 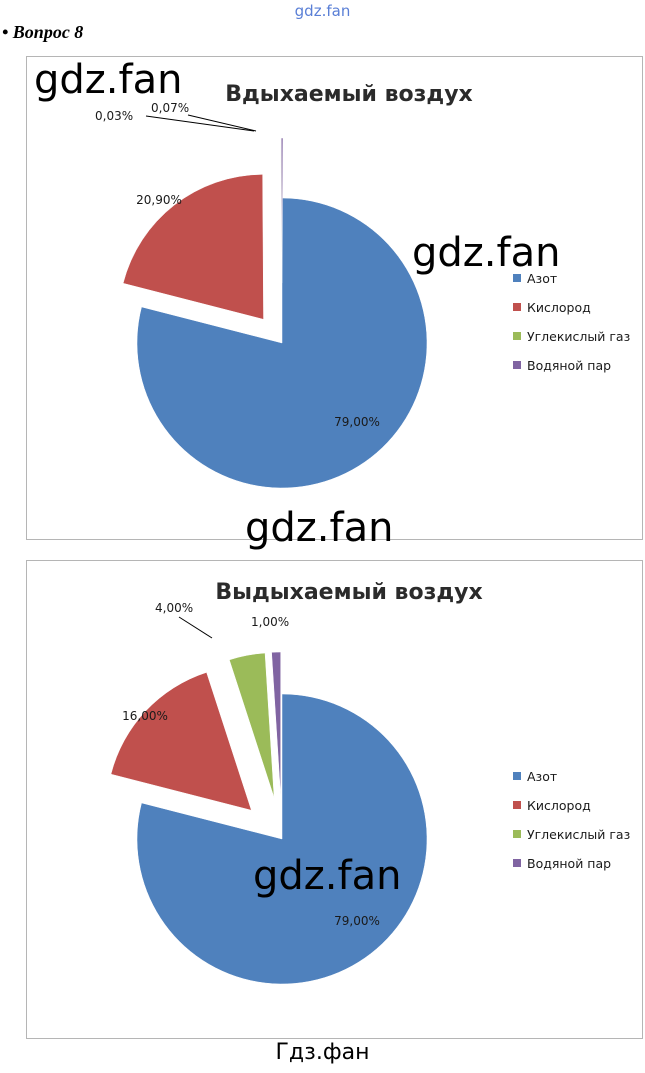 I want to click on question-heading: • Вопрос 8, so click(x=43, y=32).